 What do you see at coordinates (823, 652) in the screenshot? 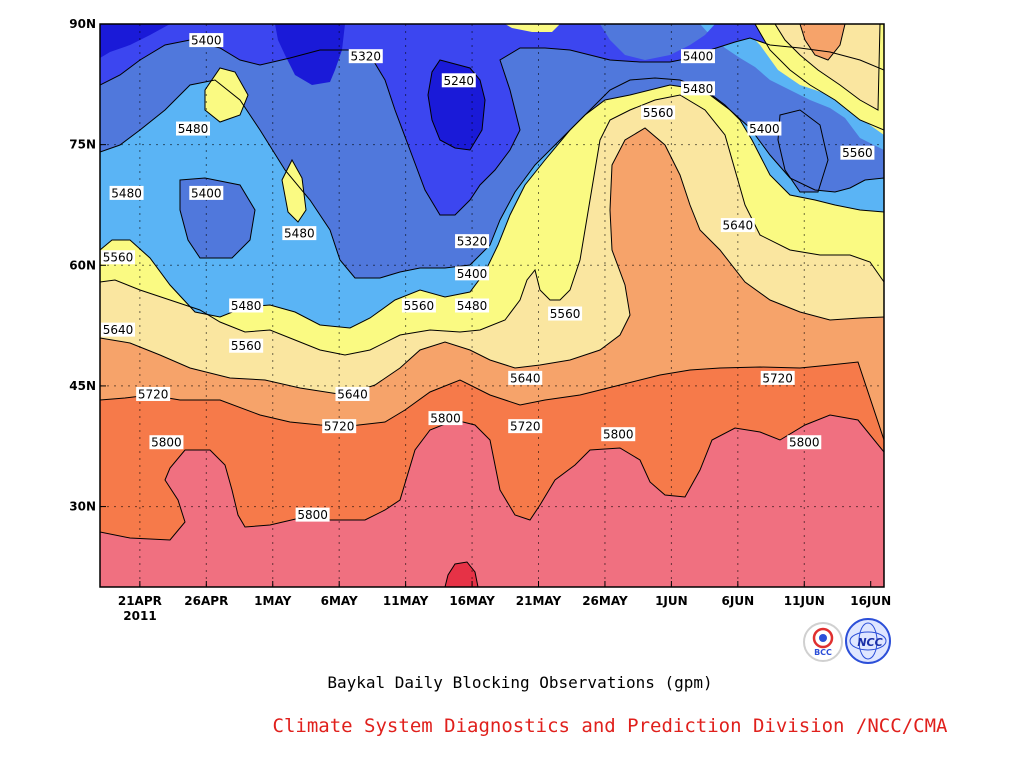
I see `bcc-logo-text: BCC` at bounding box center [823, 652].